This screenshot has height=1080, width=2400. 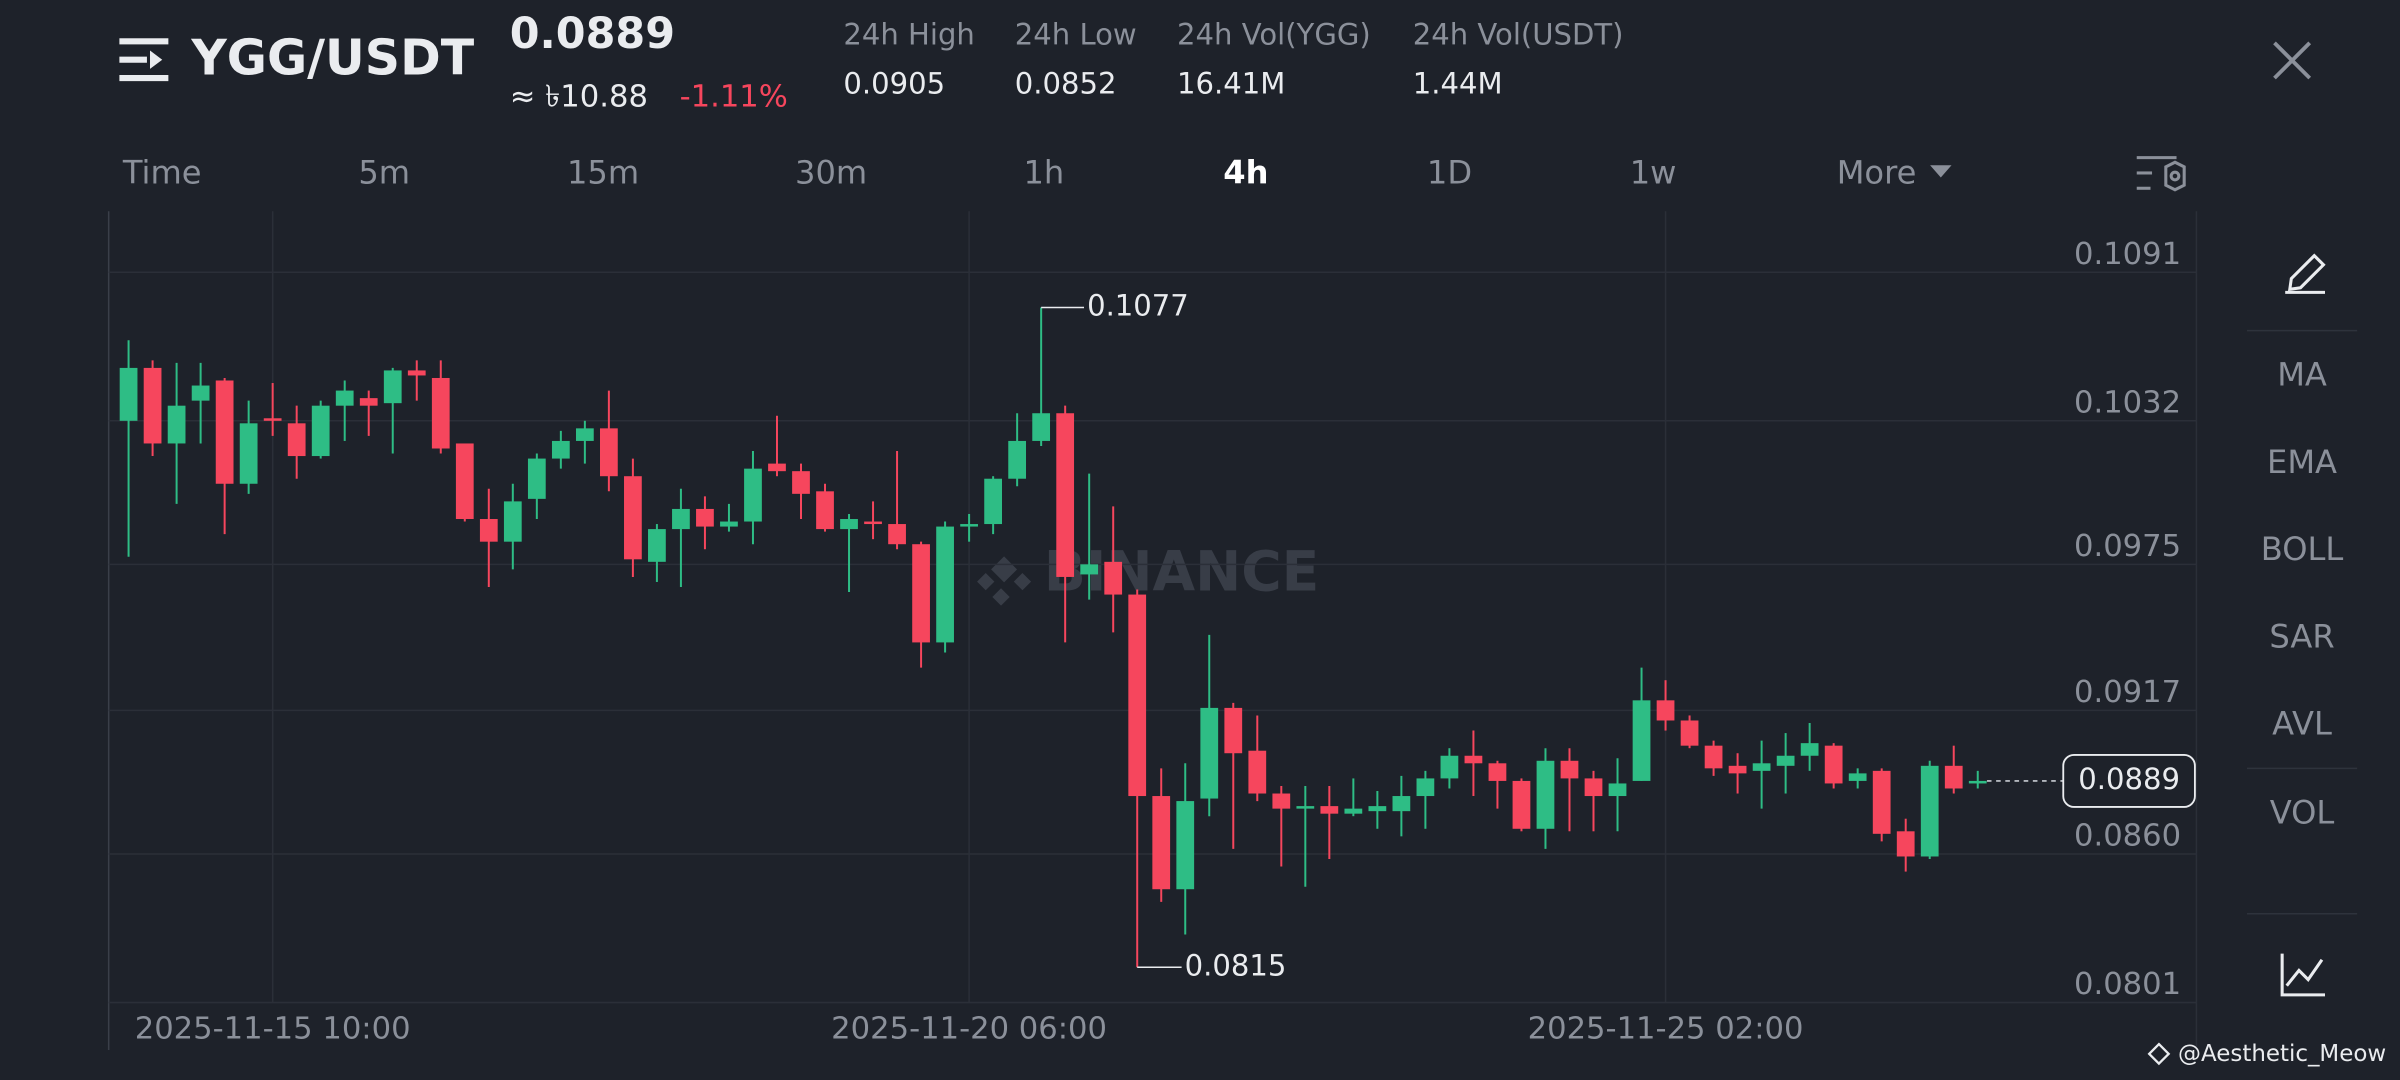 I want to click on watermark-logo, so click(x=1004, y=581).